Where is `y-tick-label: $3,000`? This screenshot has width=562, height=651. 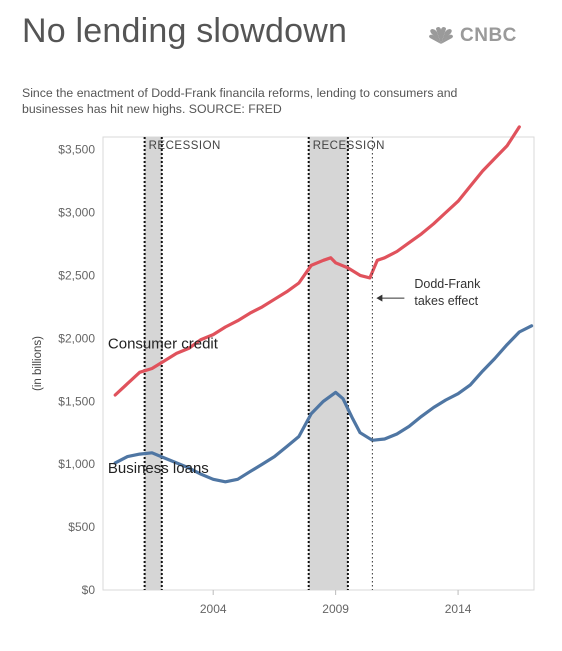 y-tick-label: $3,000 is located at coordinates (76, 213).